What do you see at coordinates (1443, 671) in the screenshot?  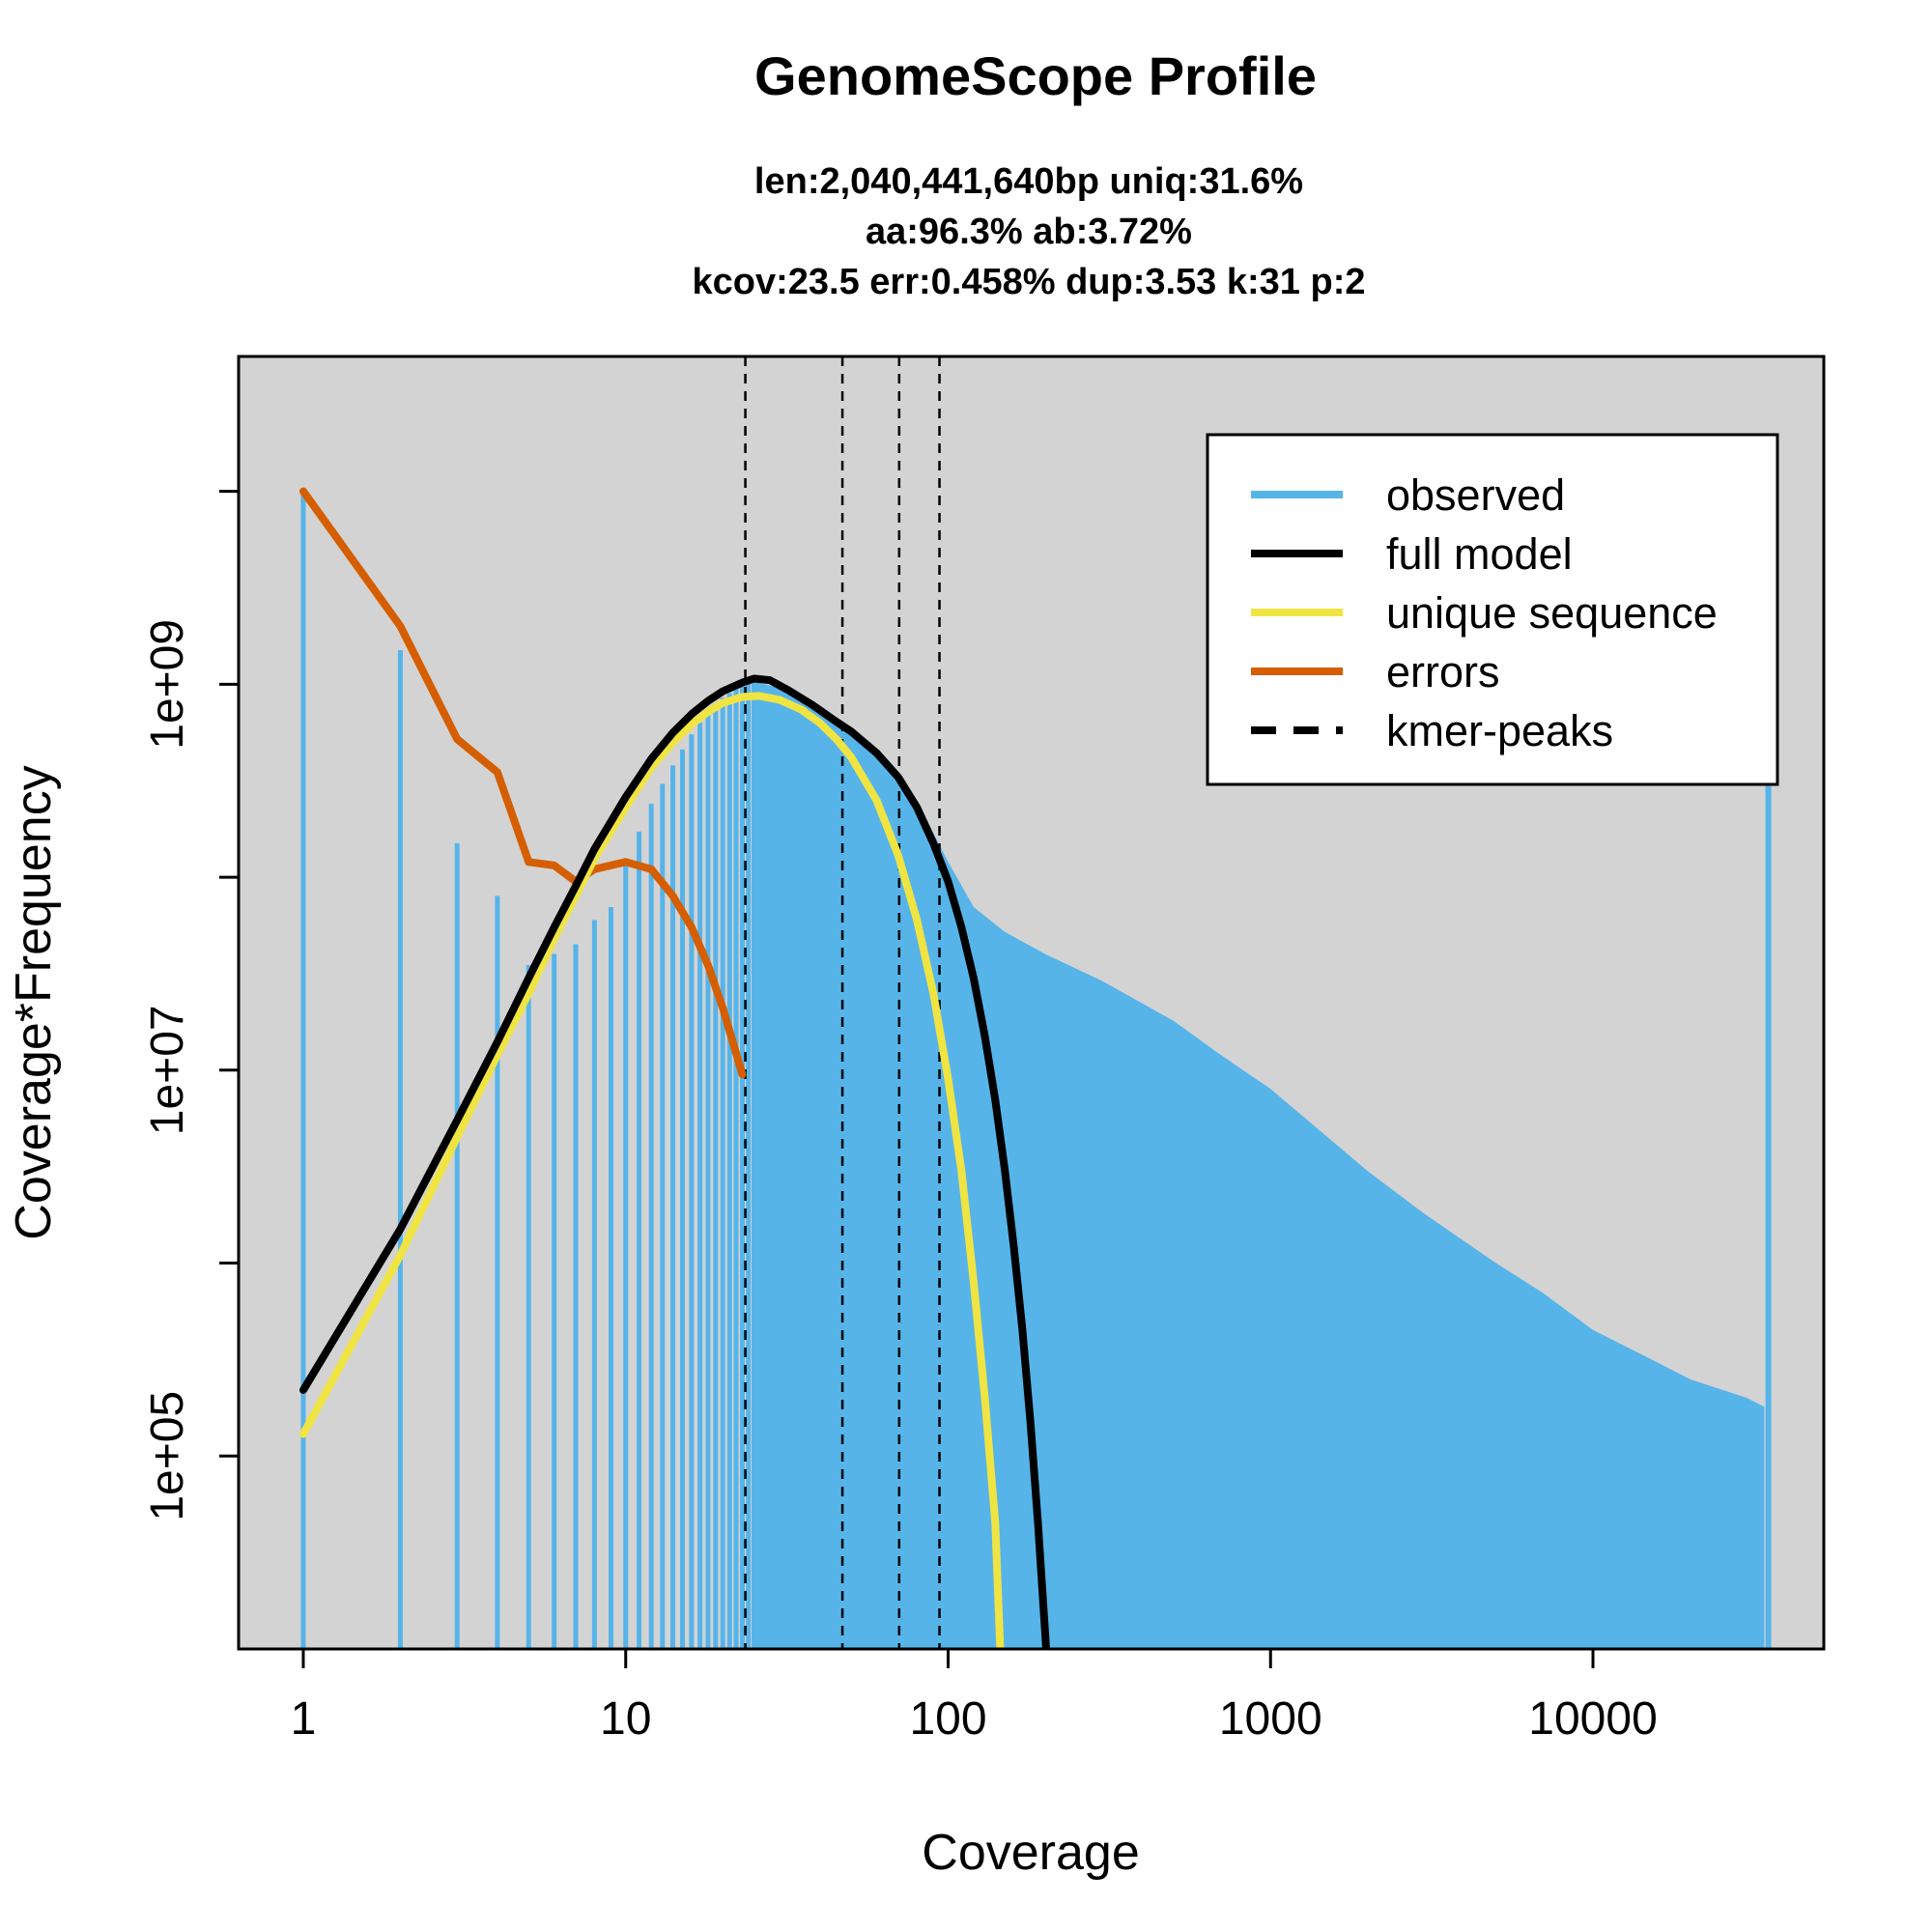 I see `legend-label: errors` at bounding box center [1443, 671].